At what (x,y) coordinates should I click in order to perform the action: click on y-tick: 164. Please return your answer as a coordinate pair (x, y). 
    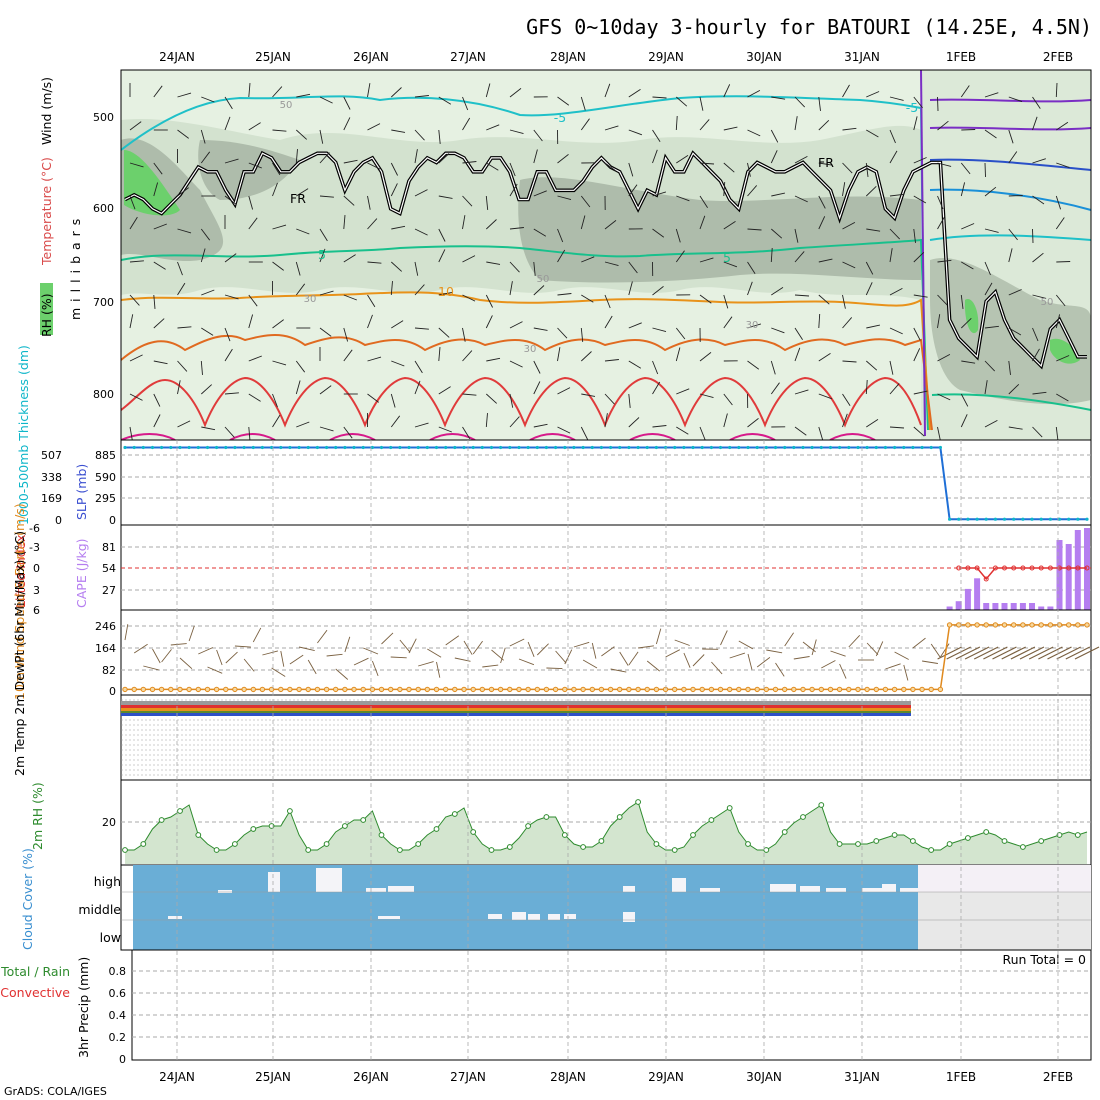
    Looking at the image, I should click on (105, 648).